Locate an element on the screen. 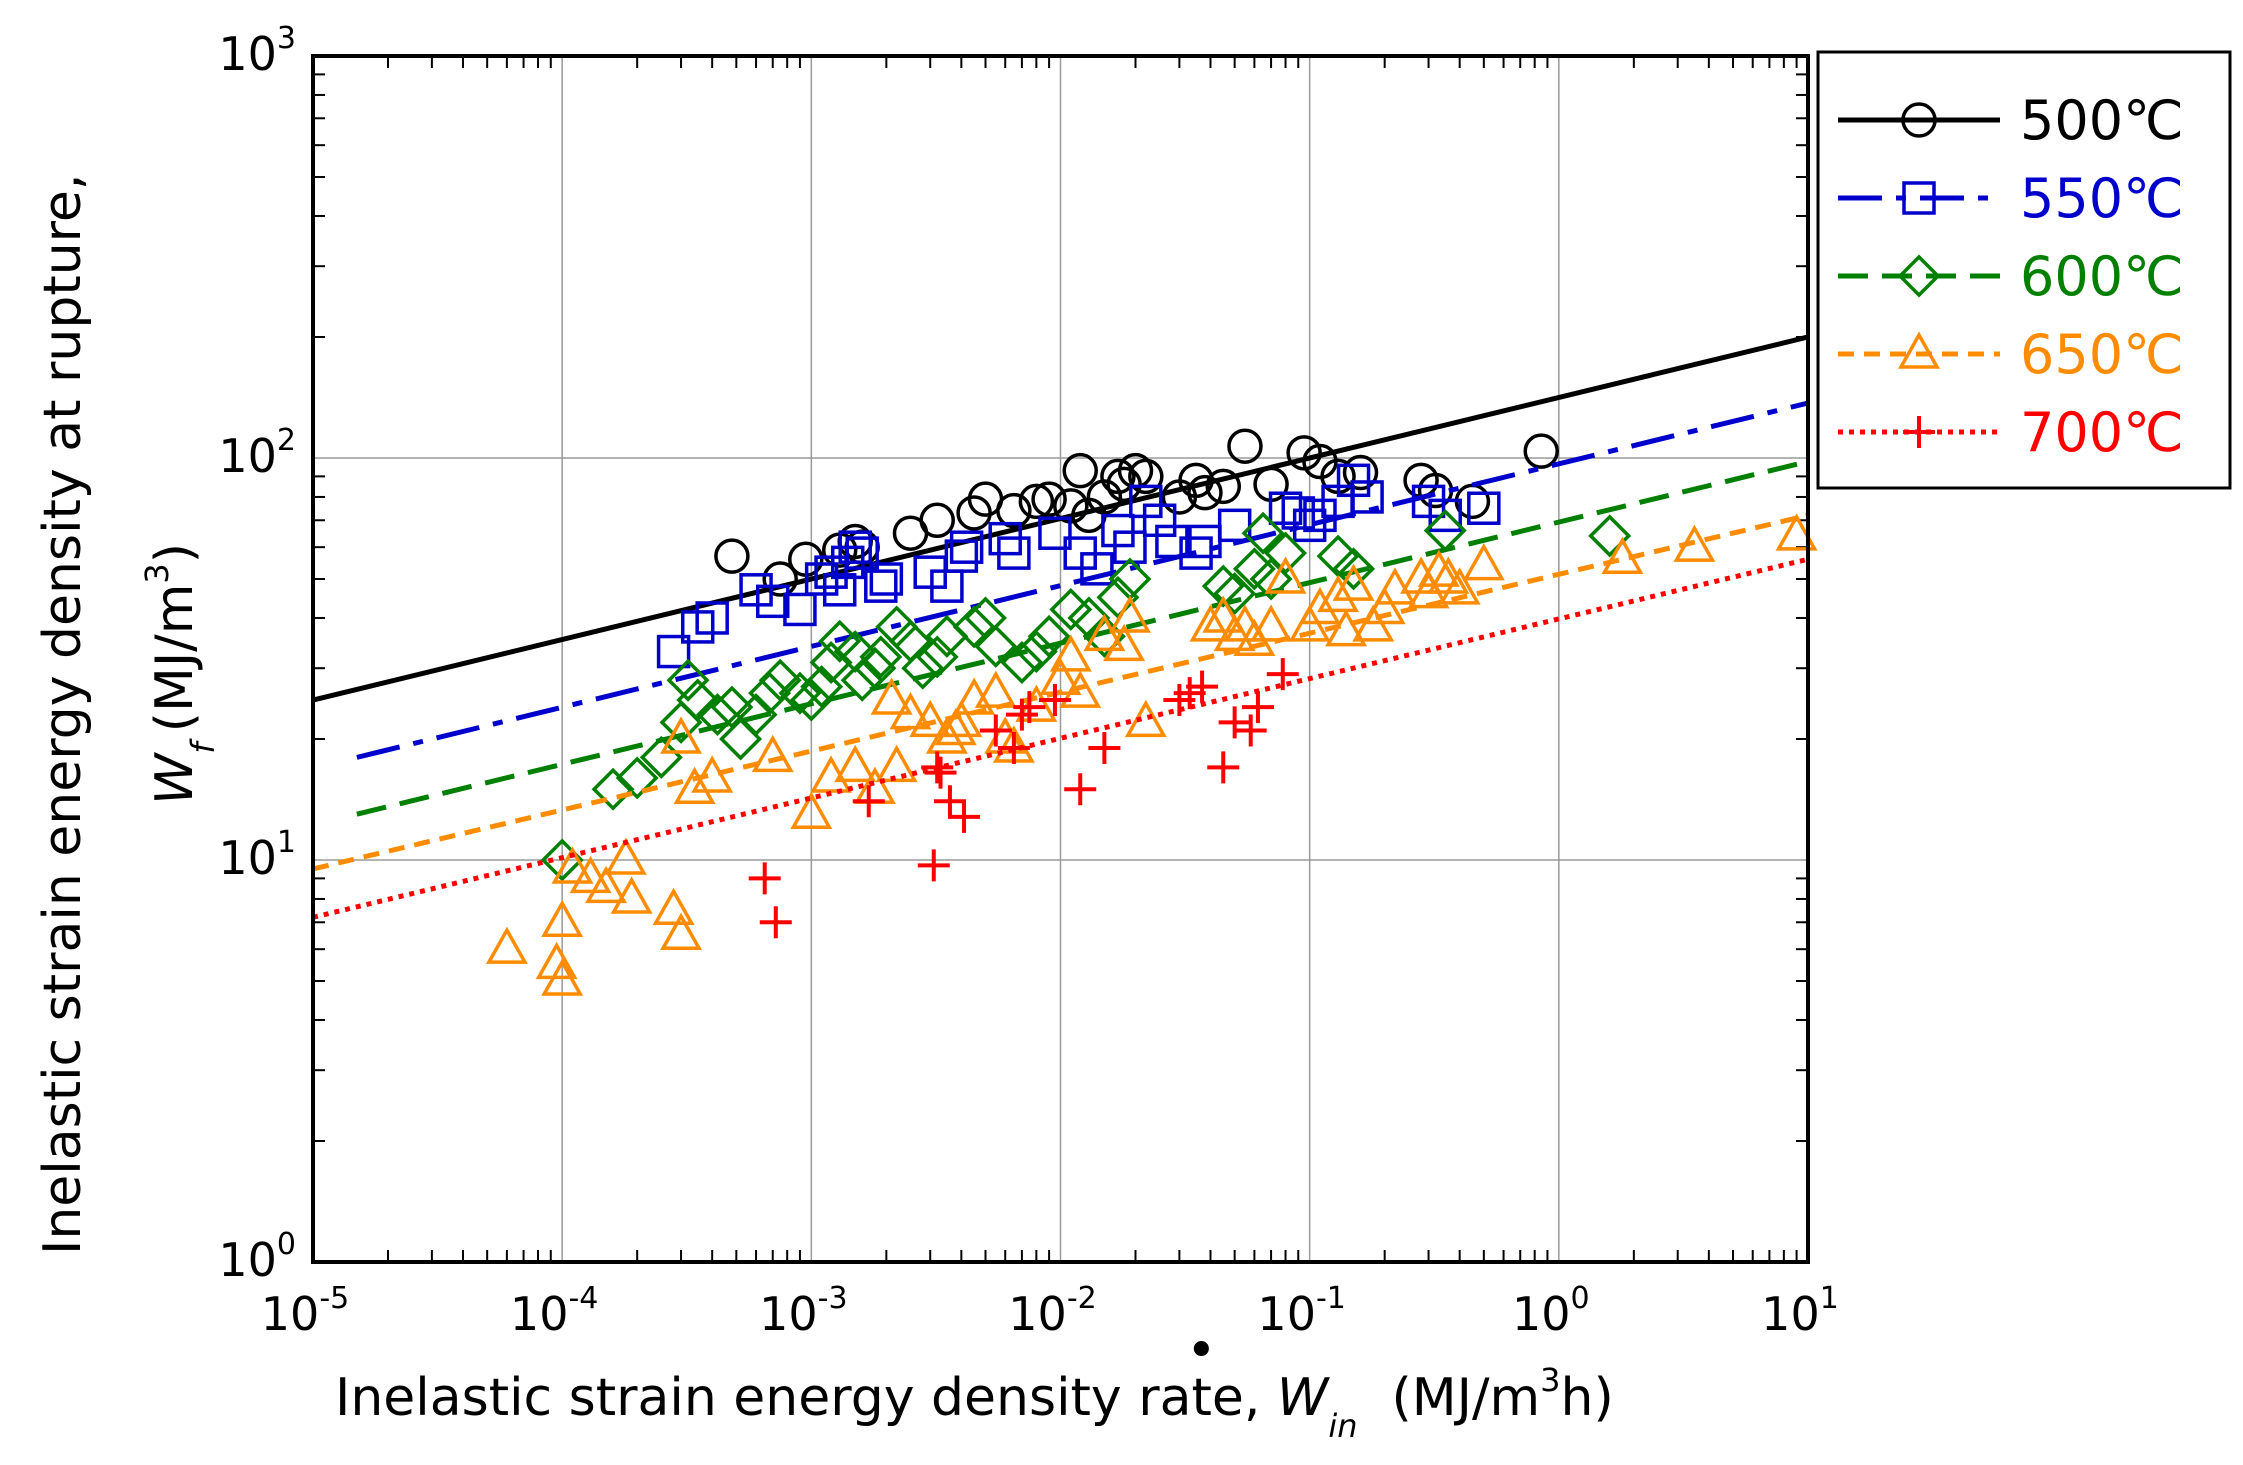 The image size is (2243, 1465). y-axis-title-unit-pre: (MJ/m is located at coordinates (175, 658).